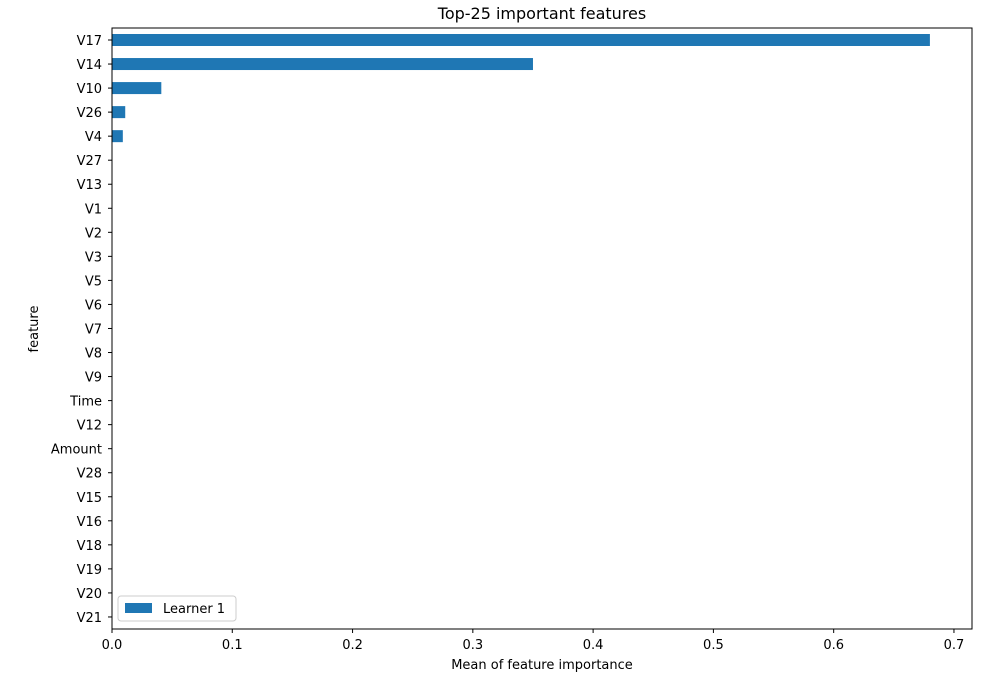 This screenshot has width=1000, height=700. I want to click on x-tick-label: 0.1, so click(232, 645).